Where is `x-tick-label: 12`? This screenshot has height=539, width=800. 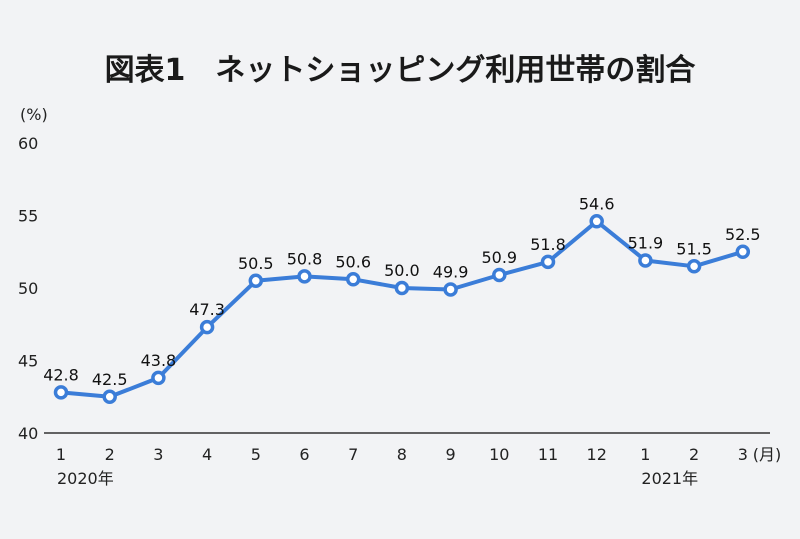 x-tick-label: 12 is located at coordinates (597, 454).